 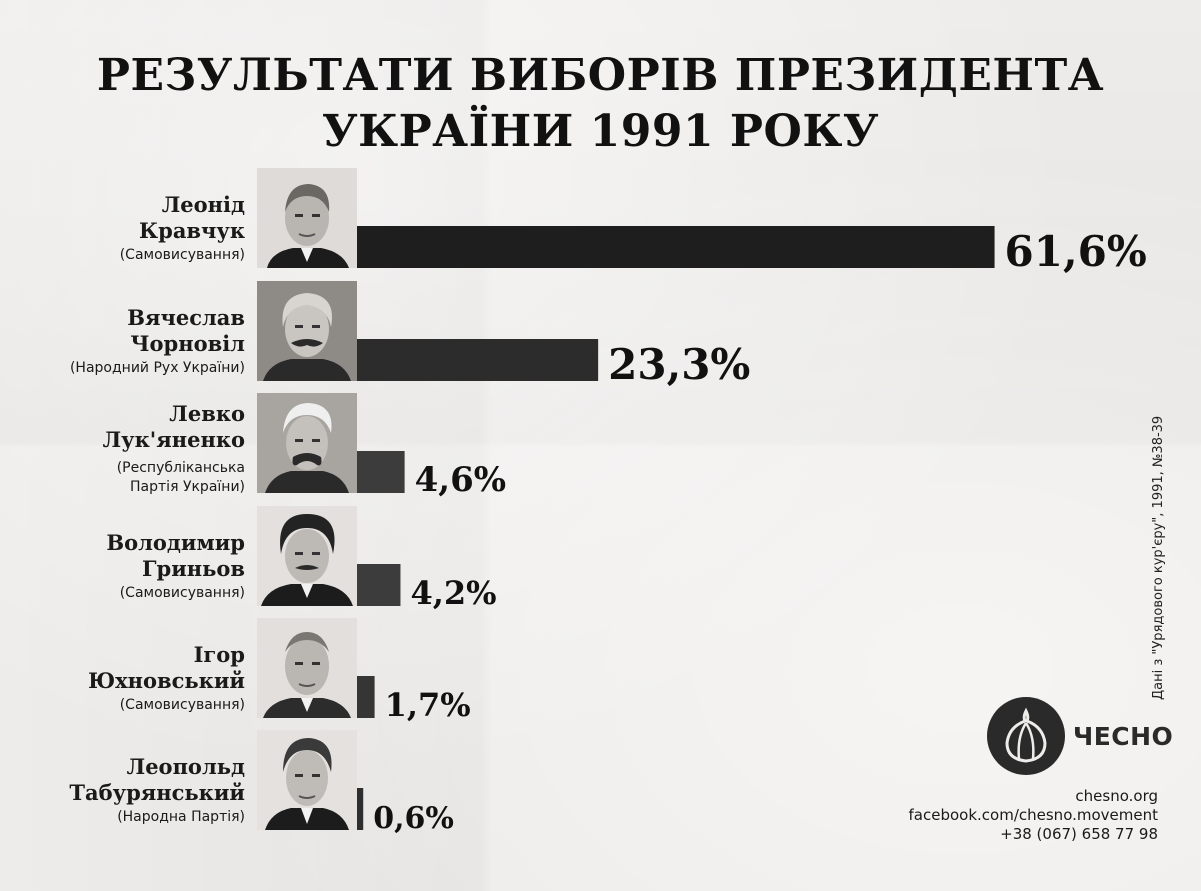 I want to click on candidate-first-name: Вячеслав, so click(x=186, y=317).